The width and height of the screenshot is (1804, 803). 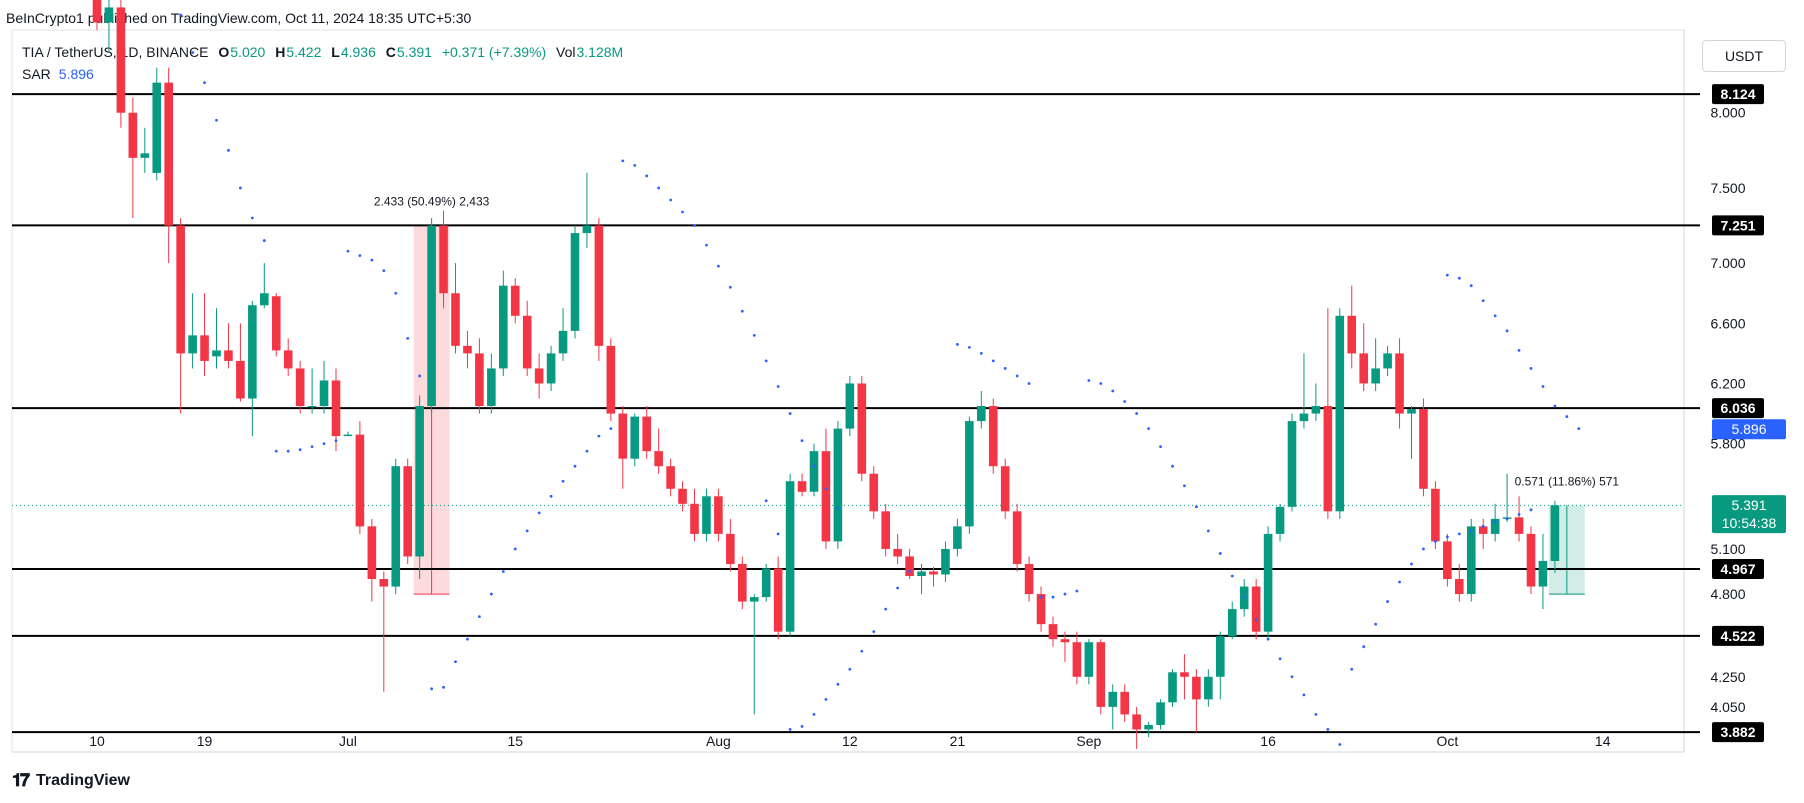 I want to click on price-tag-label: 5.391, so click(x=1748, y=505).